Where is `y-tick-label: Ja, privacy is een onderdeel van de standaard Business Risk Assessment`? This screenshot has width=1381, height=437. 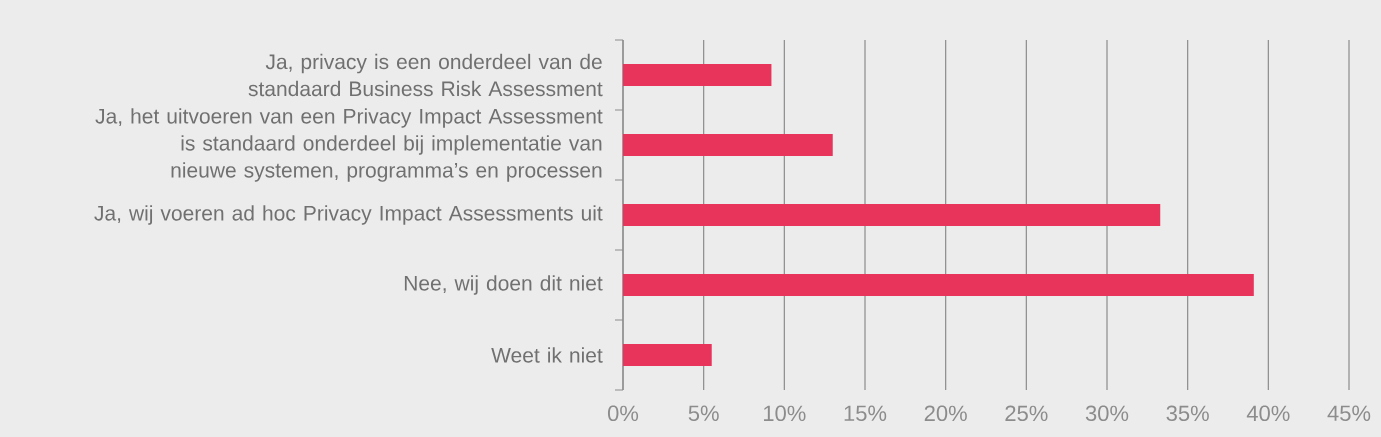
y-tick-label: Ja, privacy is een onderdeel van de standaard Business Risk Assessment is located at coordinates (425, 75).